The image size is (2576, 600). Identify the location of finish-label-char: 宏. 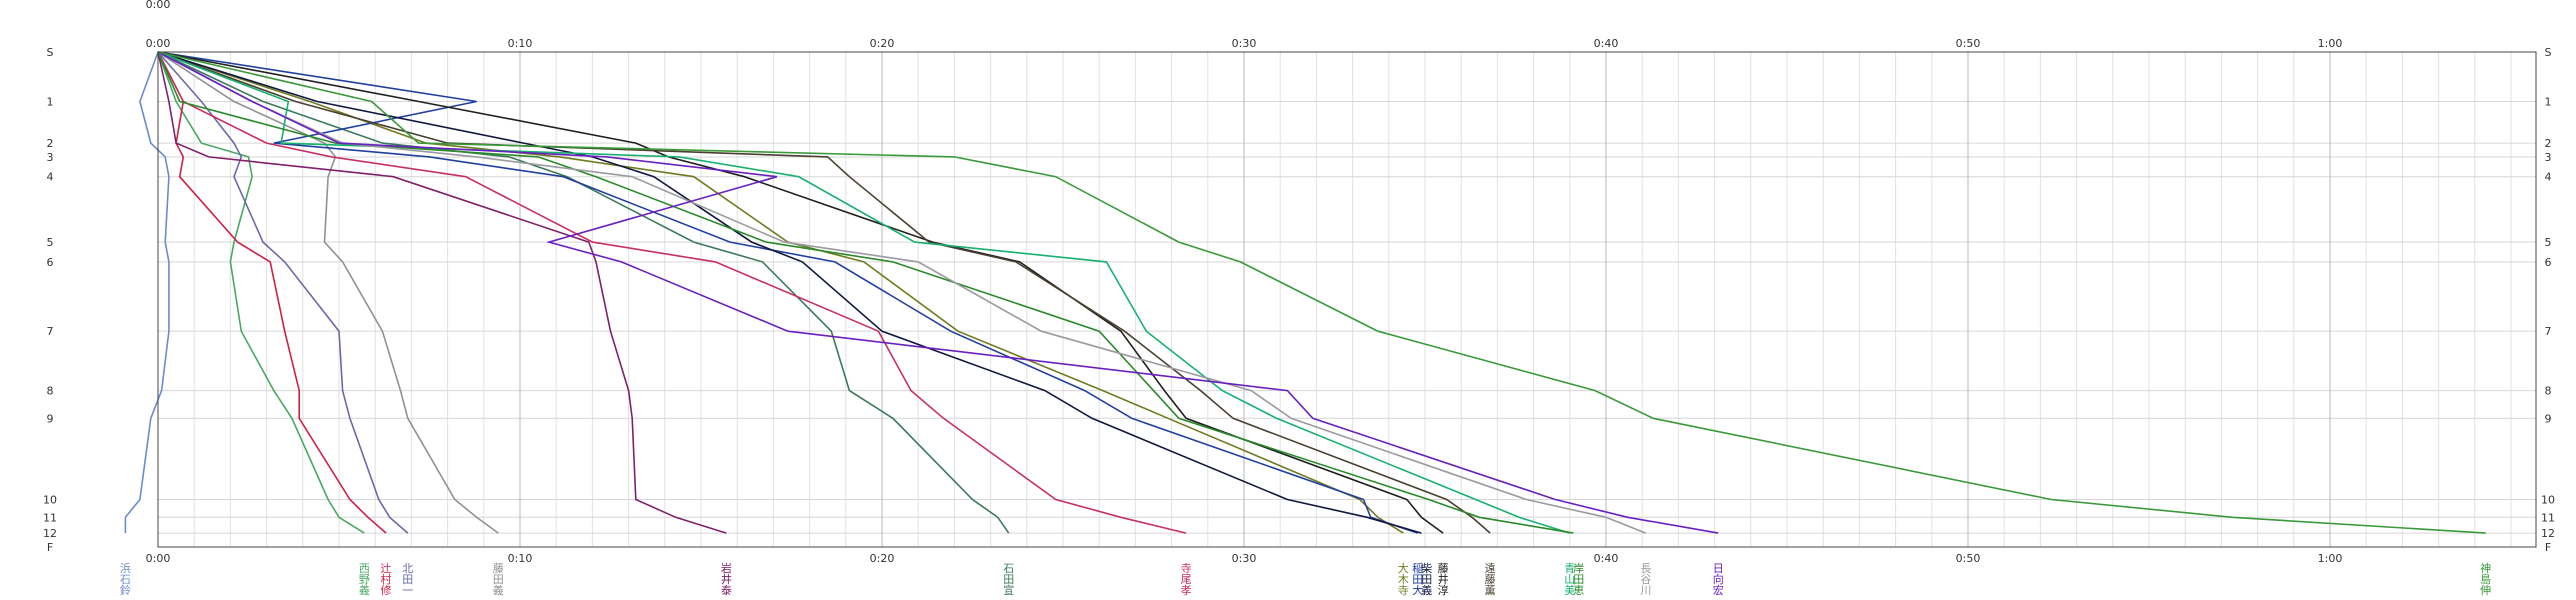
(1718, 590).